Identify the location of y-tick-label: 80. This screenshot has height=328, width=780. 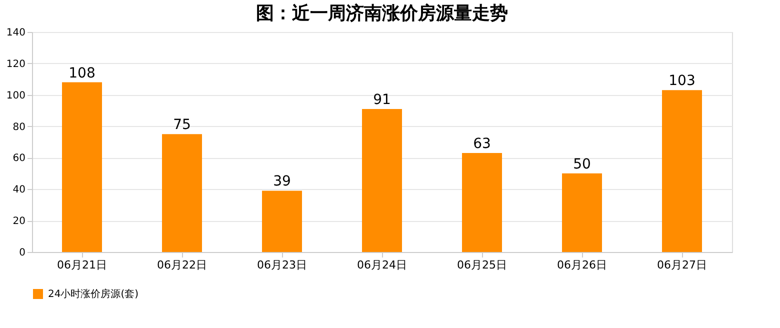
(19, 127).